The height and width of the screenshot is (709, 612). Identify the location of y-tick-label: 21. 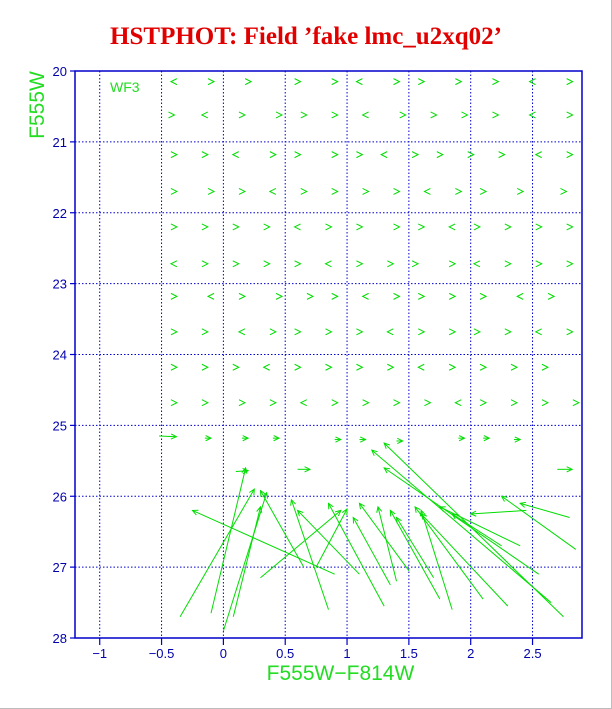
(60, 142).